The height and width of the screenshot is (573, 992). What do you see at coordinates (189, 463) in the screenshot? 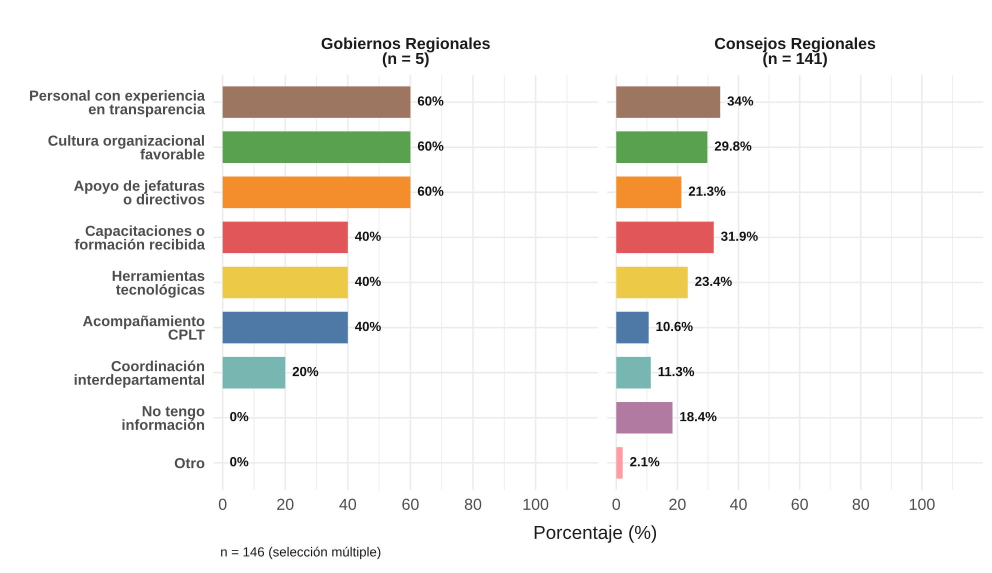
I see `y-tick-label: Otro` at bounding box center [189, 463].